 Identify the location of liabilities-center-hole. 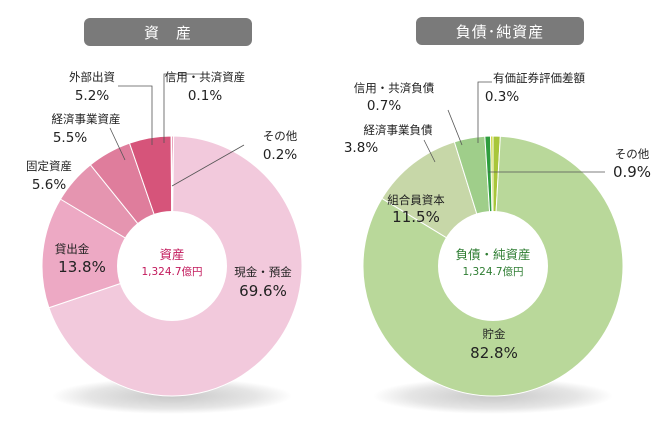
(493, 266).